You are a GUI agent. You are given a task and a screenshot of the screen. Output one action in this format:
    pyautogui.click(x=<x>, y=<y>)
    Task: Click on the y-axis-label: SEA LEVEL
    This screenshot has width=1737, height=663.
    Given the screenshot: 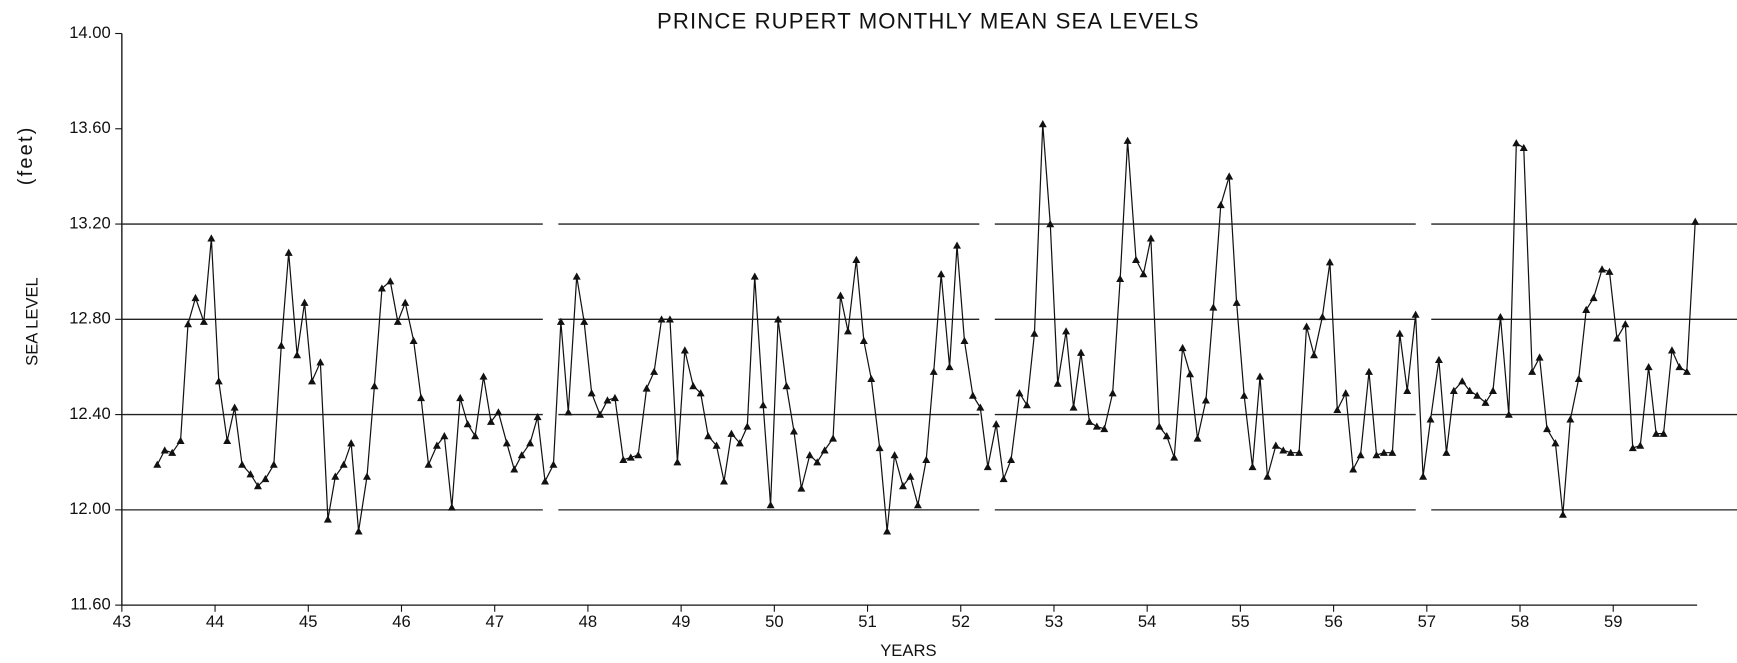 What is the action you would take?
    pyautogui.click(x=32, y=321)
    